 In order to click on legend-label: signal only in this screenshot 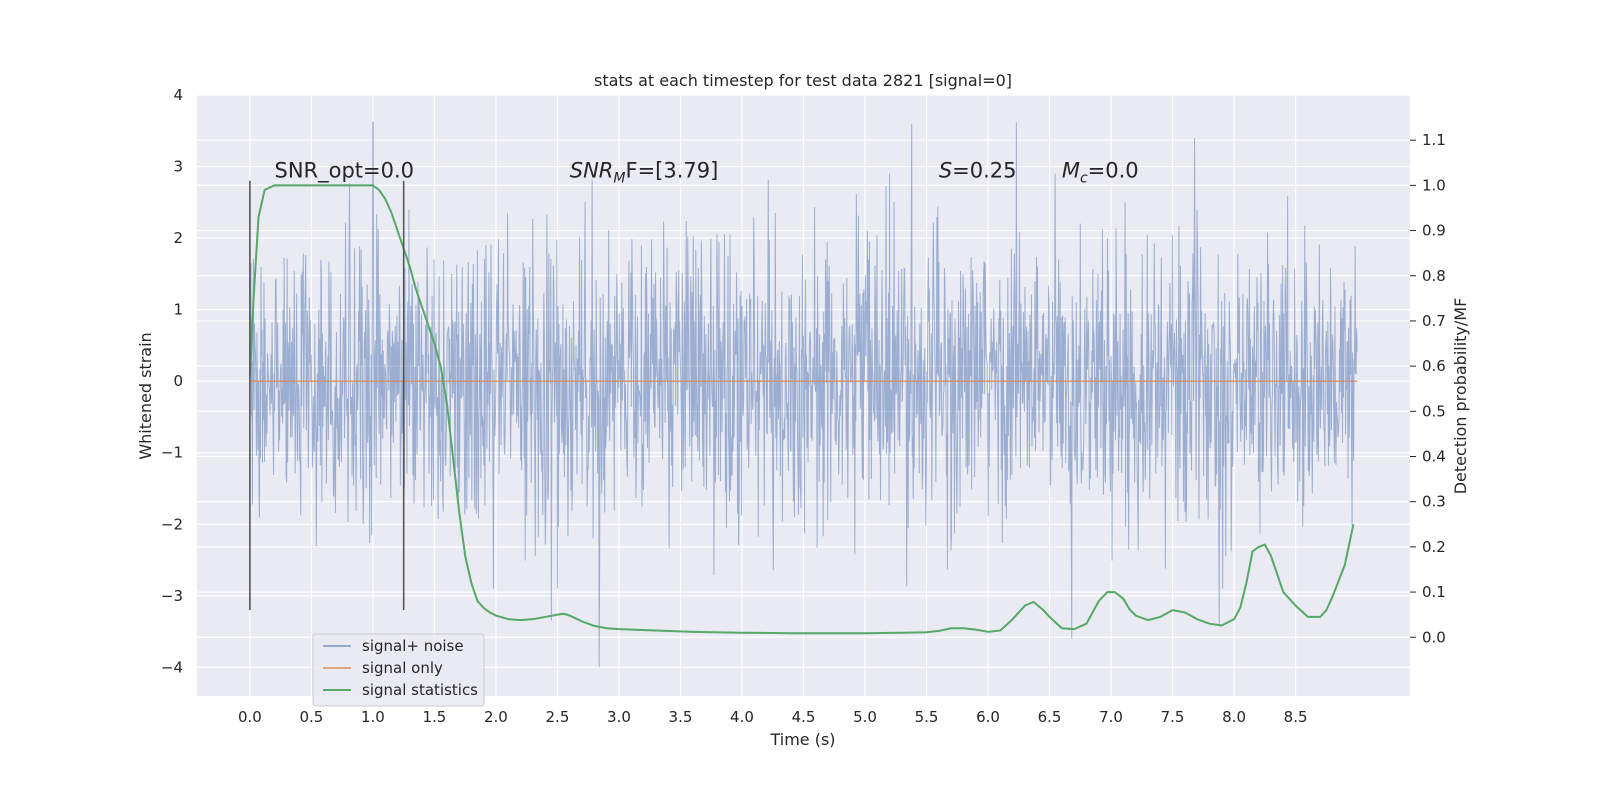, I will do `click(402, 668)`.